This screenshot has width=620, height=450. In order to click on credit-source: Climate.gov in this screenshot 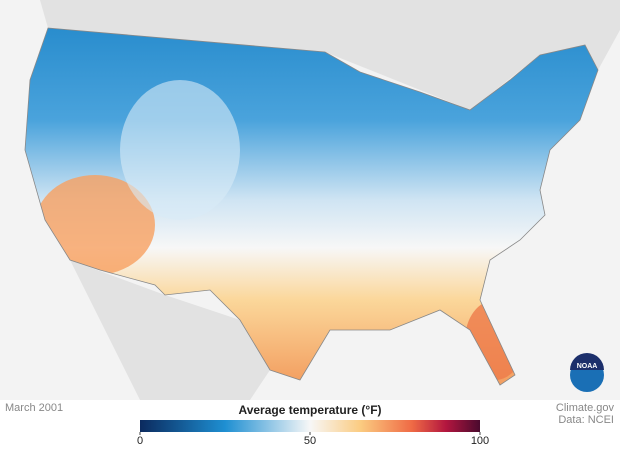, I will do `click(585, 408)`.